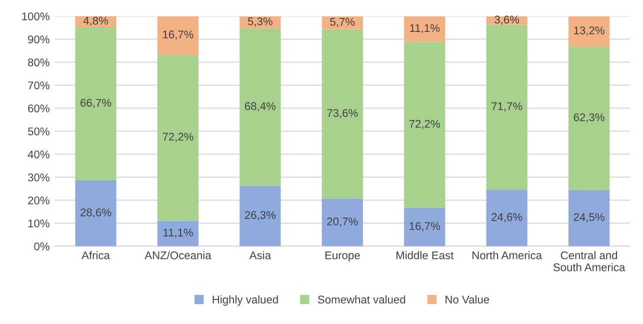 The image size is (643, 324). What do you see at coordinates (178, 255) in the screenshot?
I see `x-tick-label: ANZ/Oceania` at bounding box center [178, 255].